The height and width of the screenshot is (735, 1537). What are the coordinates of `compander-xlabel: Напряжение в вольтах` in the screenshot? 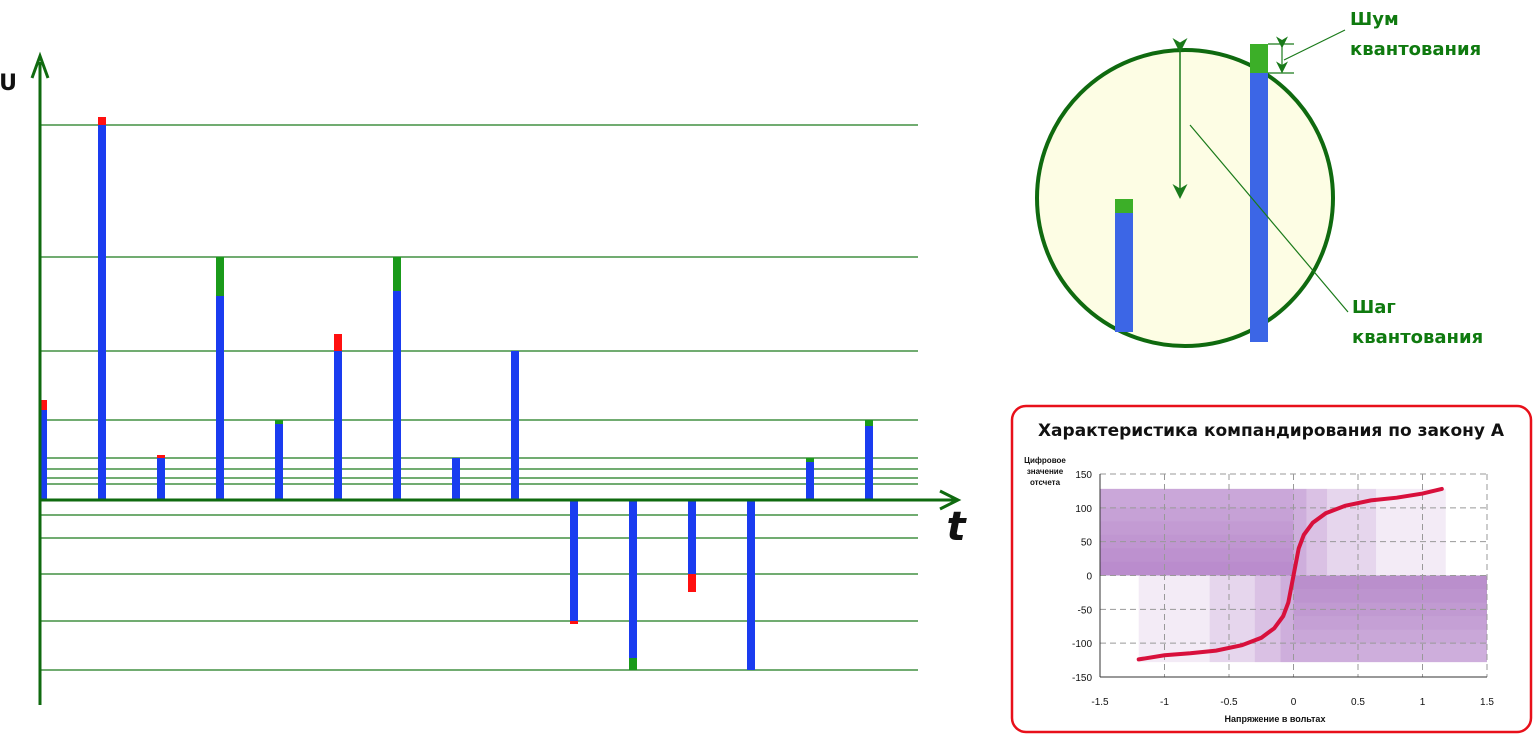 It's located at (1275, 719).